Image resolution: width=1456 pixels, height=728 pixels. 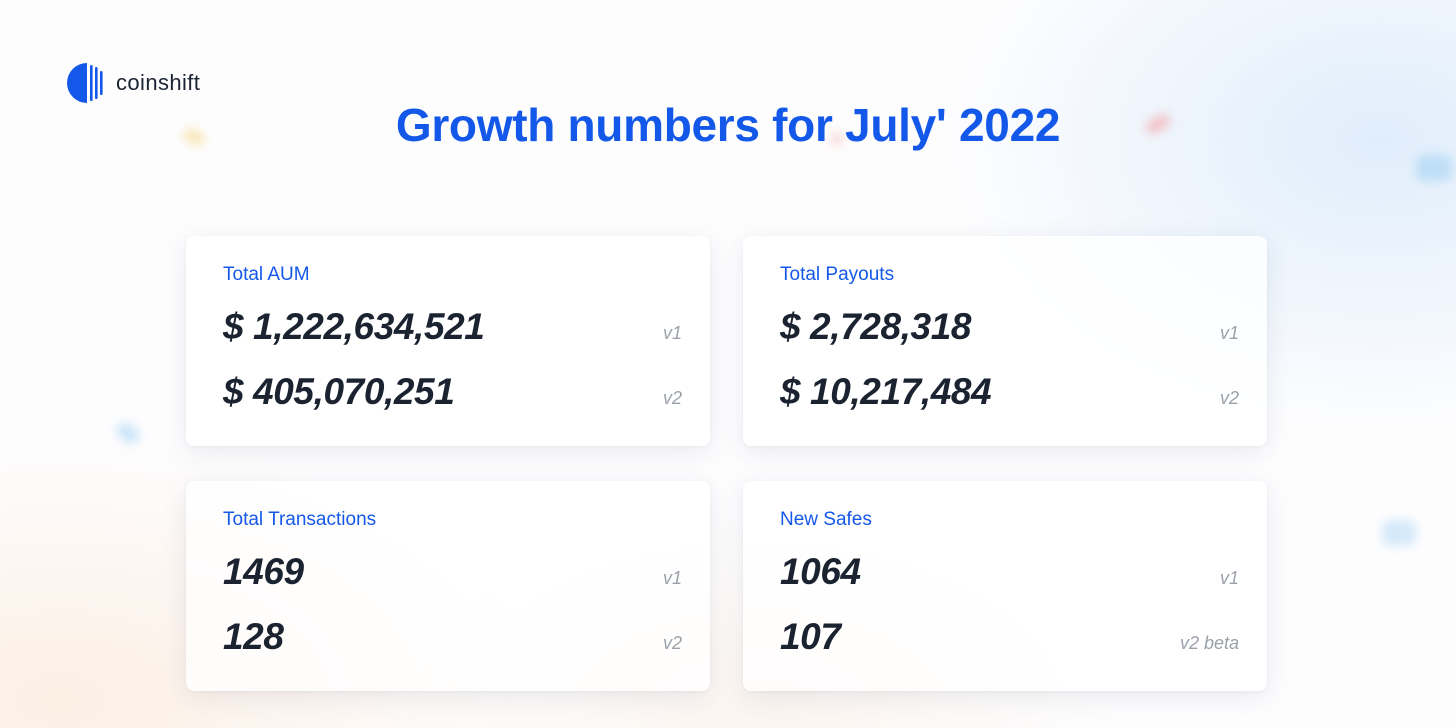 What do you see at coordinates (253, 636) in the screenshot?
I see `stat-value: 128` at bounding box center [253, 636].